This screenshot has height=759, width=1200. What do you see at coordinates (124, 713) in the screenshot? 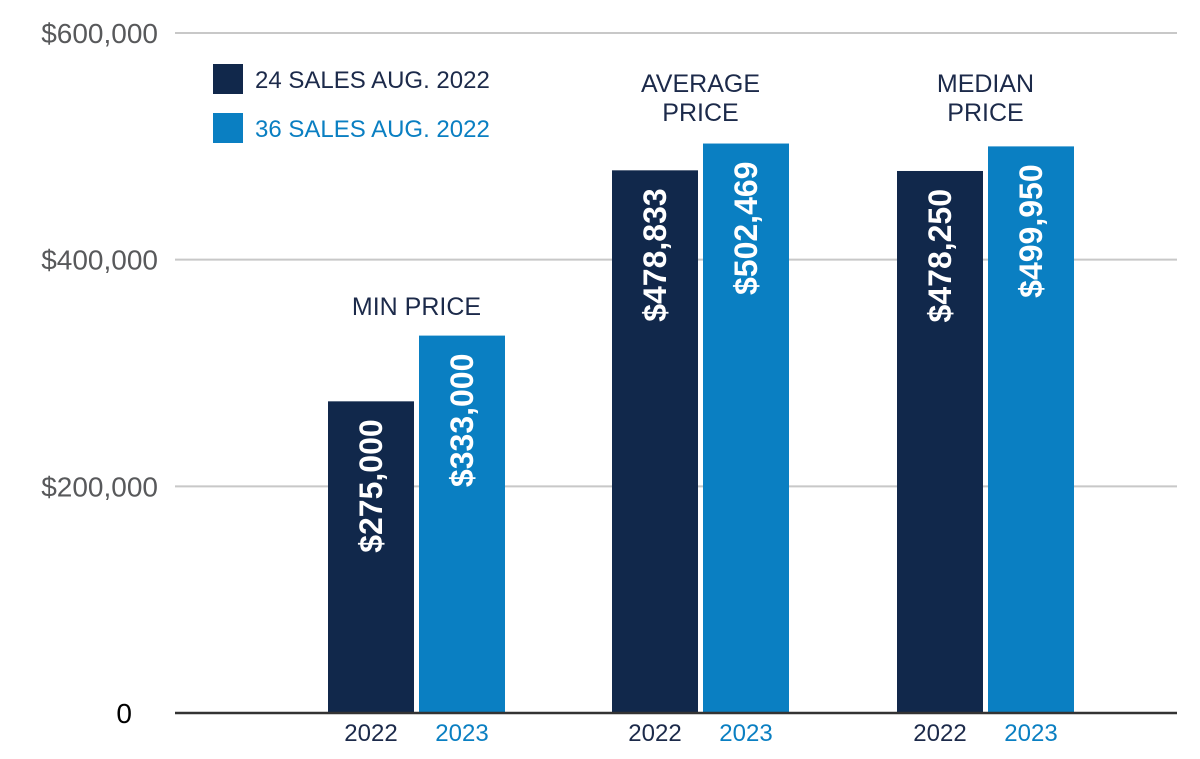
I see `y-tick-label: 0` at bounding box center [124, 713].